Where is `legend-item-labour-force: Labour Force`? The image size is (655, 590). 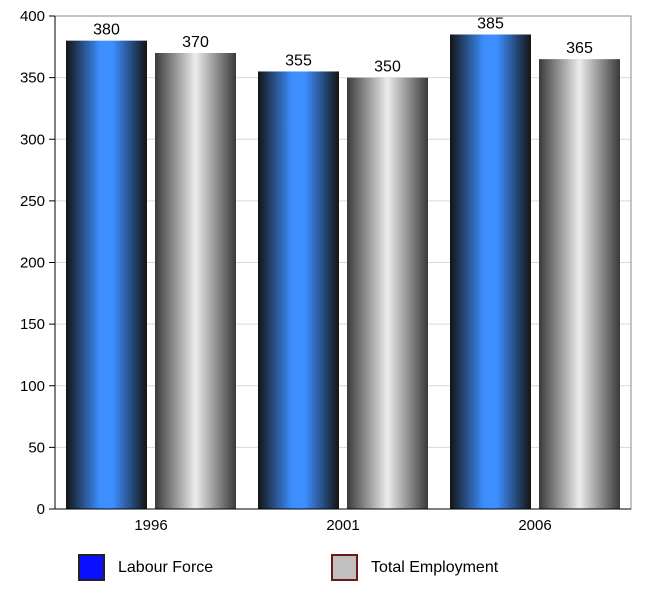
legend-item-labour-force: Labour Force is located at coordinates (145, 567).